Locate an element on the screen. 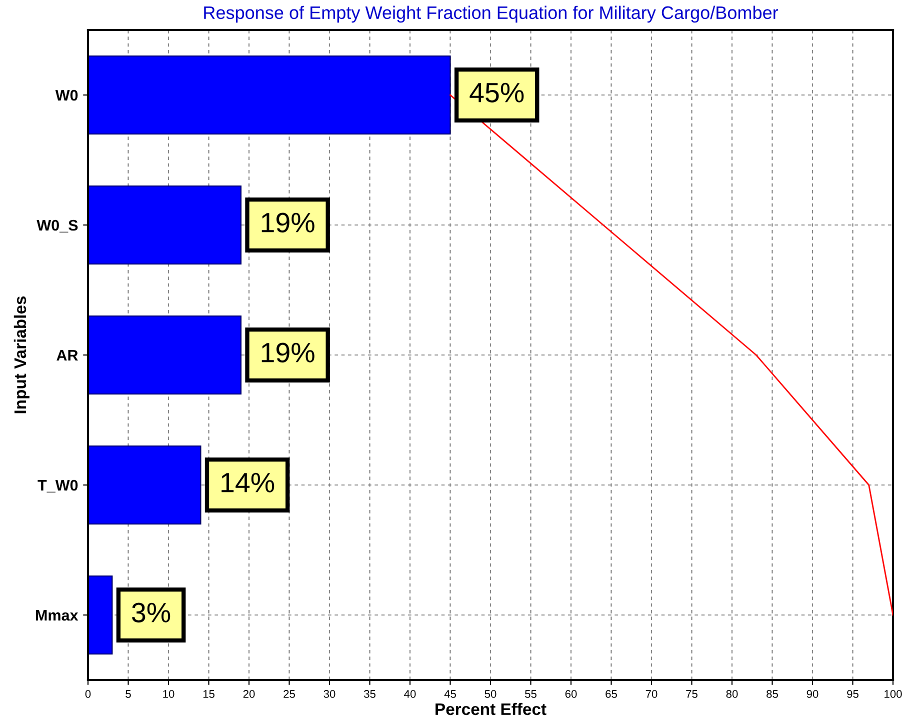 Image resolution: width=909 pixels, height=721 pixels. x-tick-label: 95 is located at coordinates (852, 694).